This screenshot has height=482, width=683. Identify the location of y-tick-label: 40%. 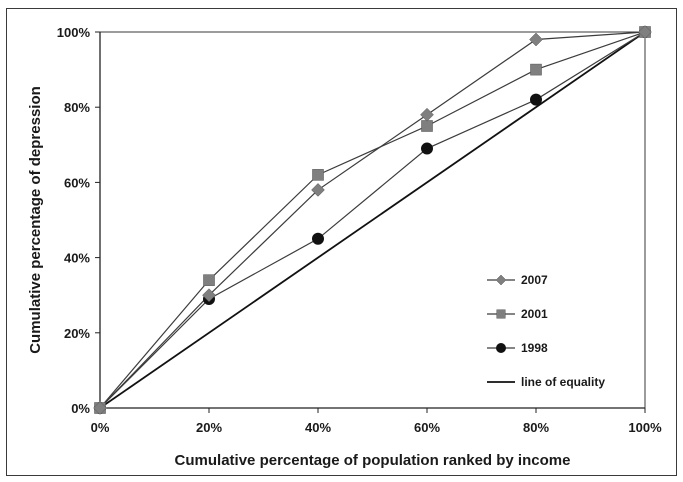
(77, 258).